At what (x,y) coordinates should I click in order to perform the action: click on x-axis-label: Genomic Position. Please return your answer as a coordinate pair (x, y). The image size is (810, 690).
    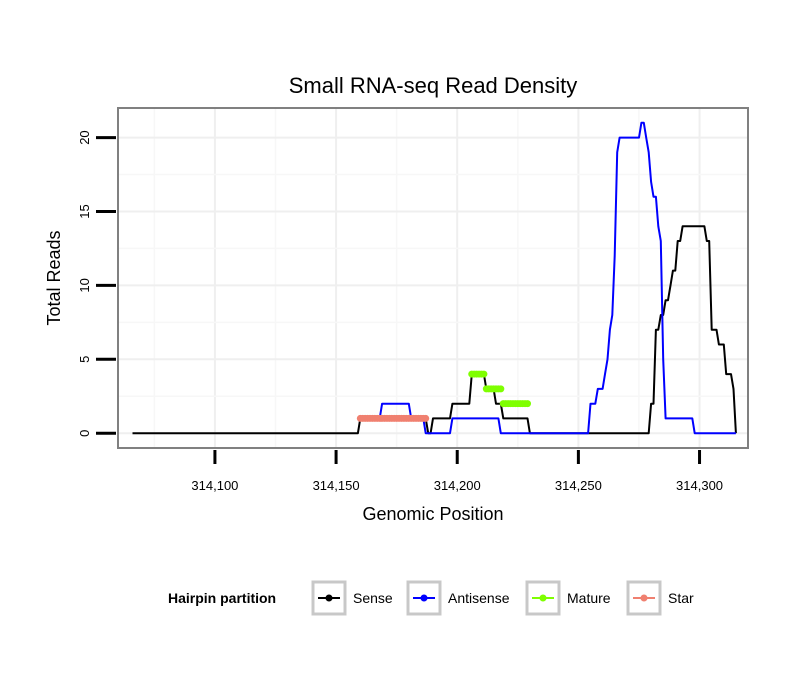
    Looking at the image, I should click on (432, 514).